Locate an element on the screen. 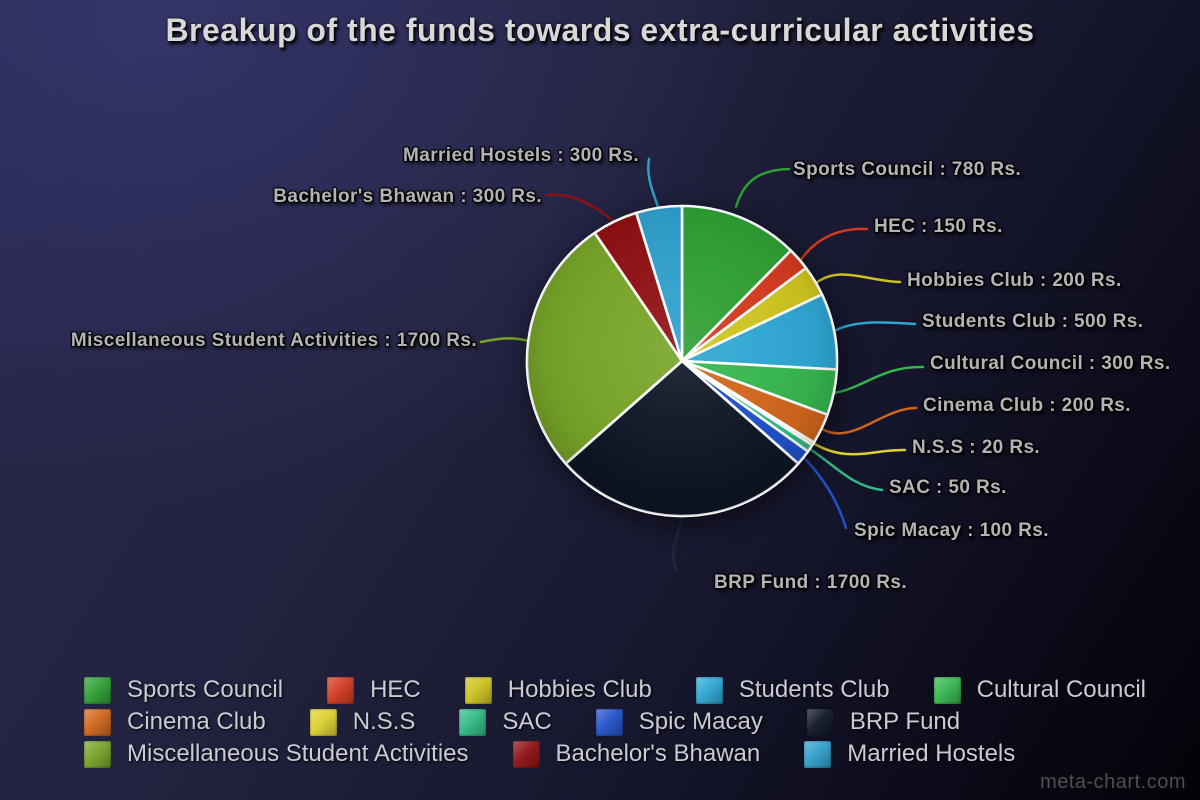  legend-item-cultural-council: Cultural Council is located at coordinates (1040, 690).